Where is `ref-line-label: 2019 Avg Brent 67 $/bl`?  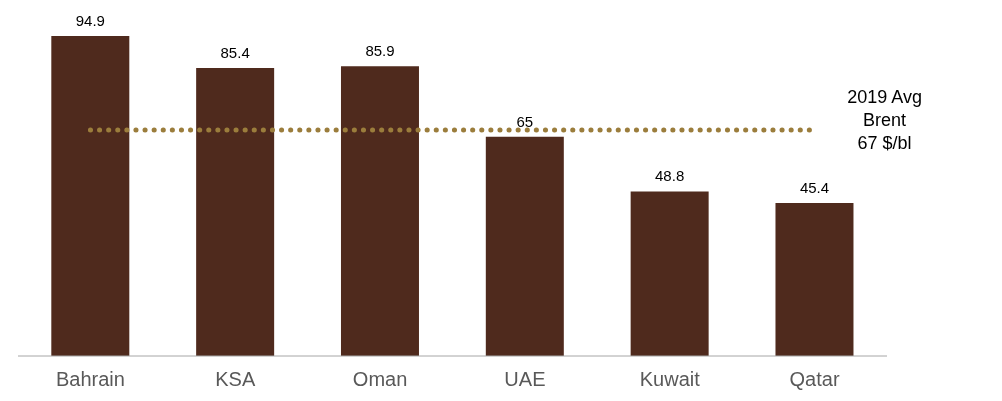
ref-line-label: 2019 Avg Brent 67 $/bl is located at coordinates (884, 120).